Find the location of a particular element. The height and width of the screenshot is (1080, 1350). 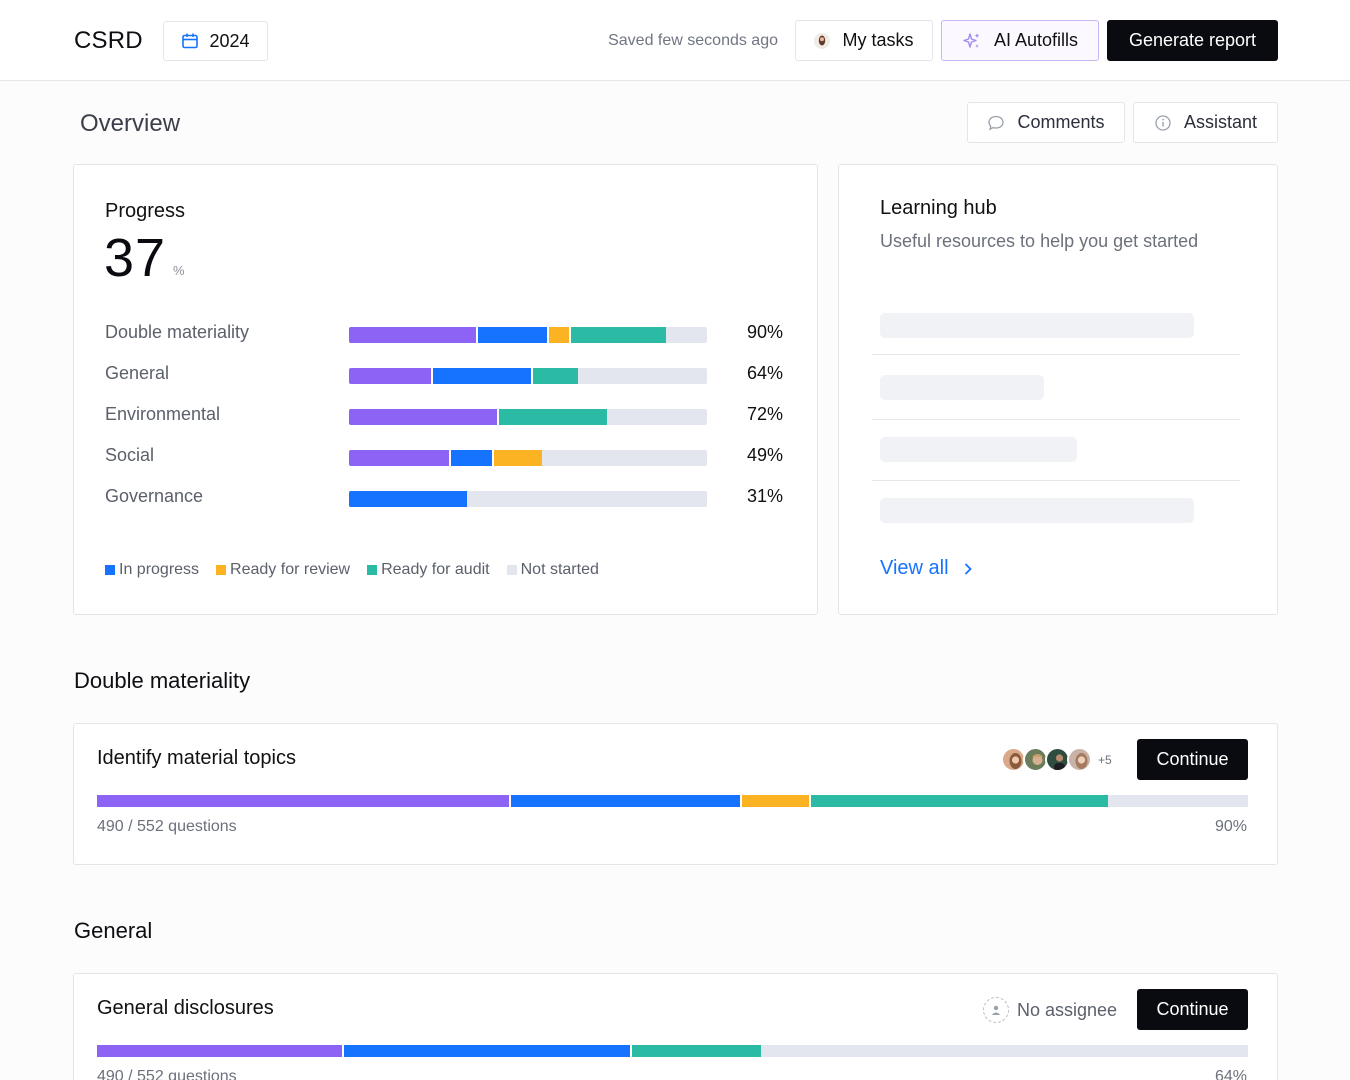

category-row: Social 49% is located at coordinates (450, 457).